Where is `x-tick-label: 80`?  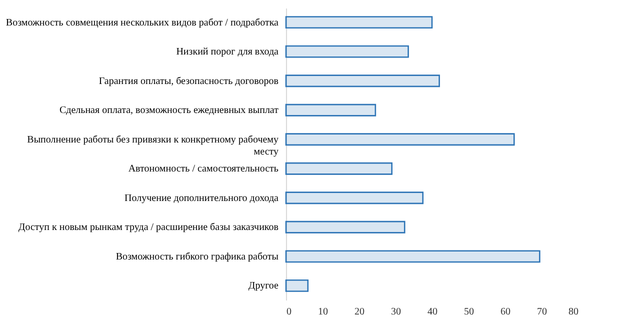
x-tick-label: 80 is located at coordinates (573, 312).